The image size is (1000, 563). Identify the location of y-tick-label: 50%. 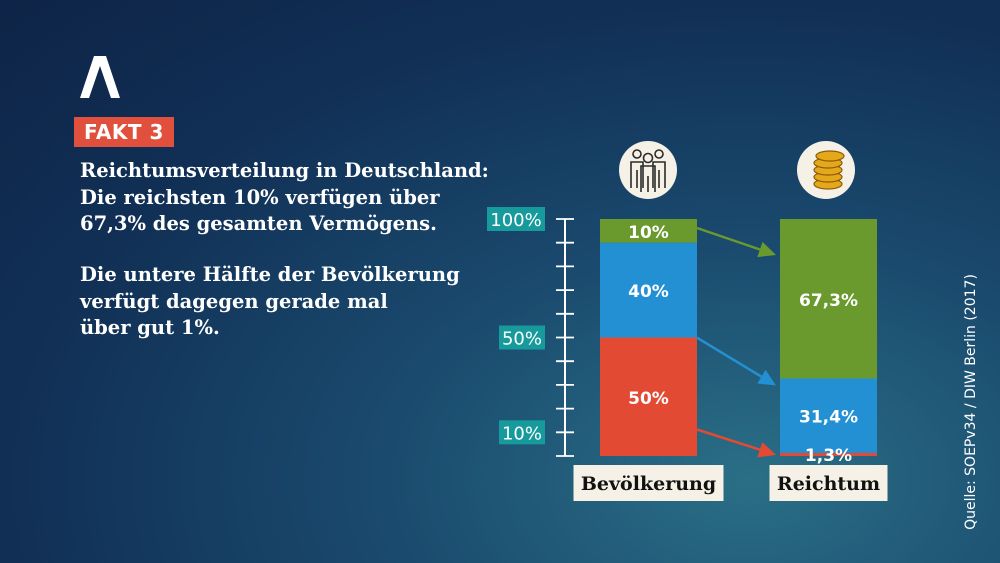
(522, 339).